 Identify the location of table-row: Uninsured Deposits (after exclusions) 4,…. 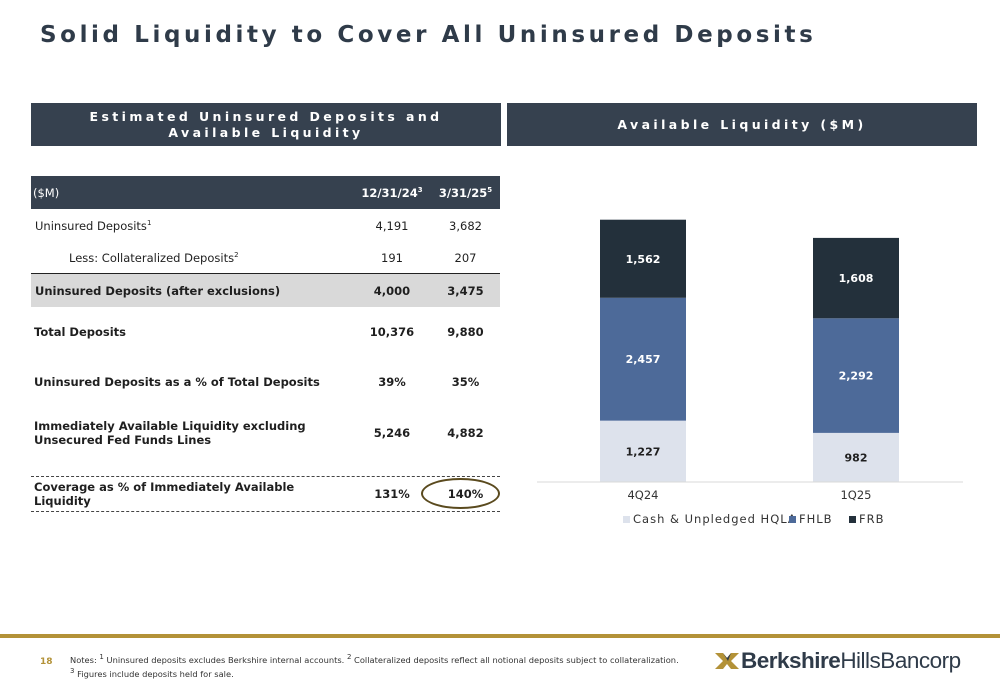
(265, 290).